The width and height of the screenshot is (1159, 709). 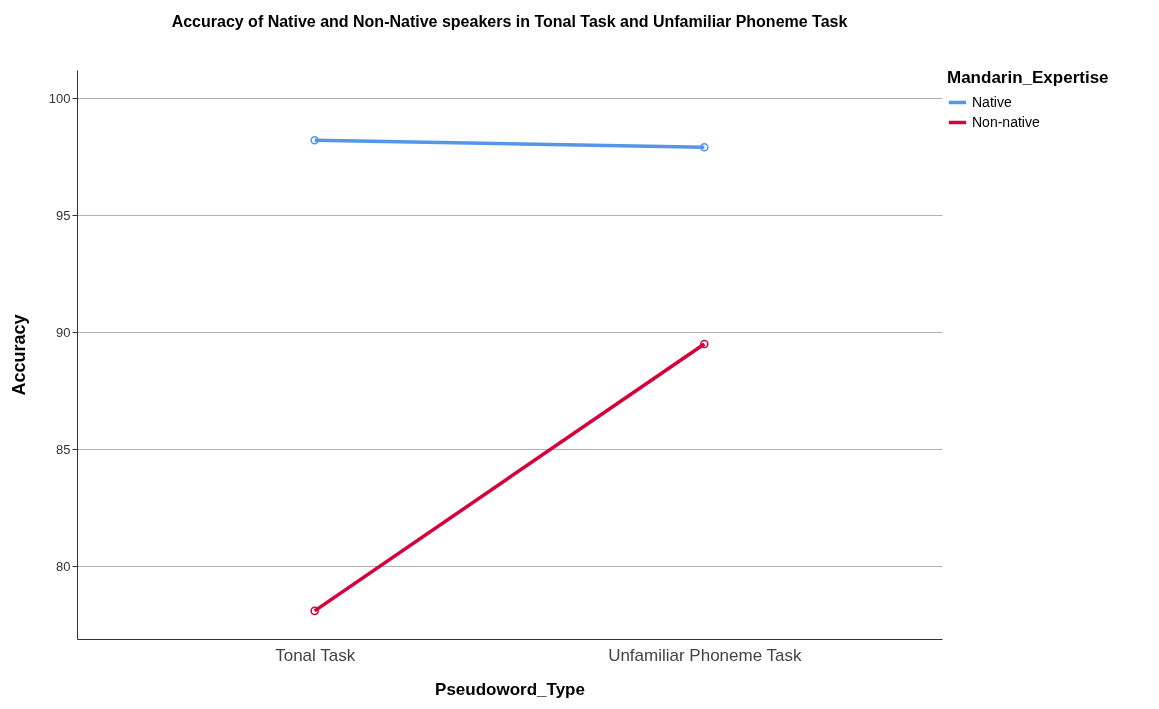 What do you see at coordinates (315, 655) in the screenshot?
I see `x-tick-label: Tonal Task` at bounding box center [315, 655].